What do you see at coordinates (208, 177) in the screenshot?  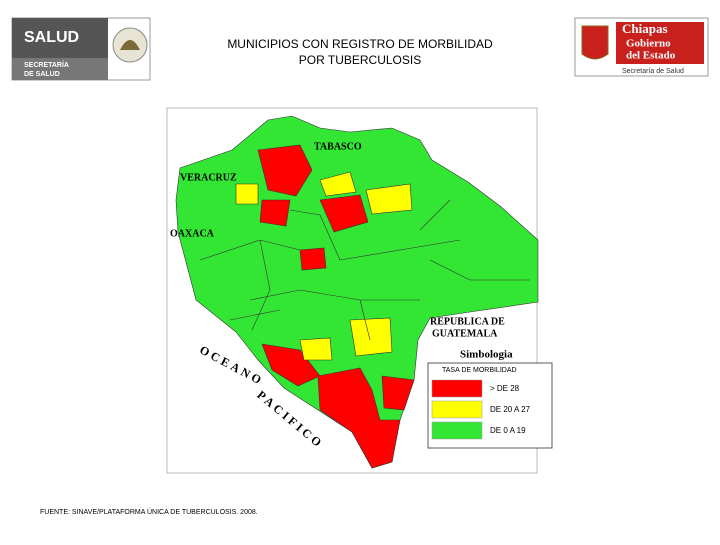 I see `region-label: VERACRUZ` at bounding box center [208, 177].